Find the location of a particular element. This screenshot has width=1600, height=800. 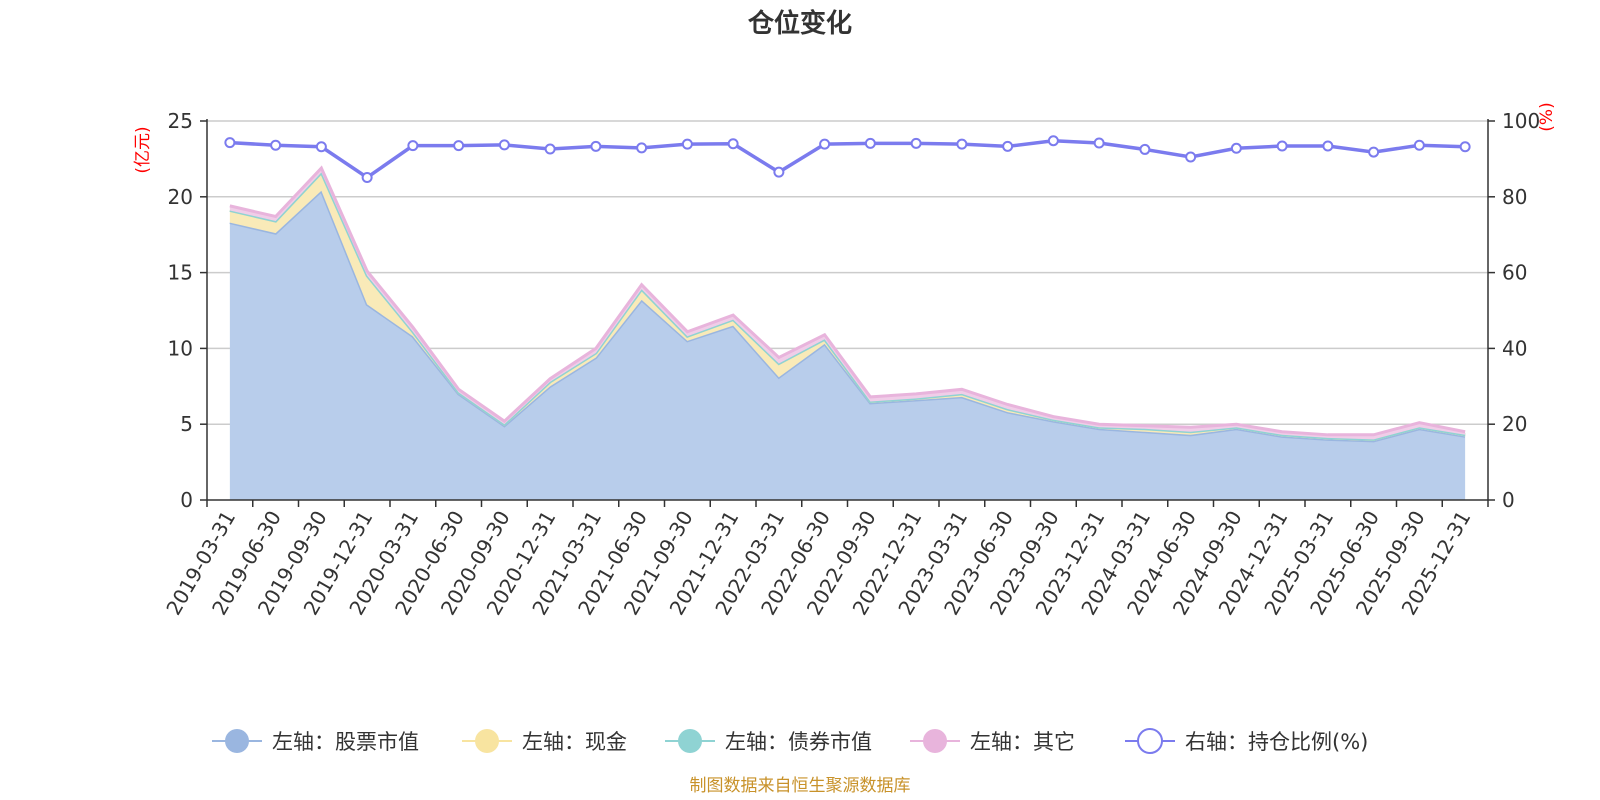

y-right-tick-label: 100 is located at coordinates (1521, 121).